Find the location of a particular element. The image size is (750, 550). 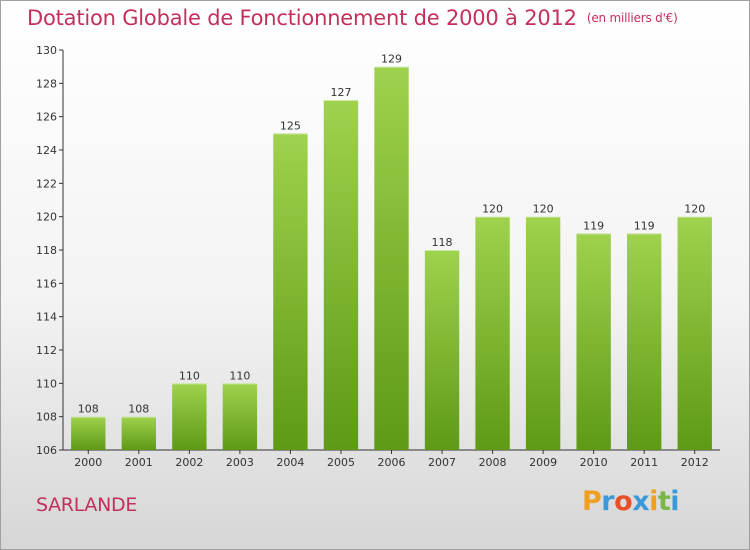

bar-2007 is located at coordinates (442, 350).